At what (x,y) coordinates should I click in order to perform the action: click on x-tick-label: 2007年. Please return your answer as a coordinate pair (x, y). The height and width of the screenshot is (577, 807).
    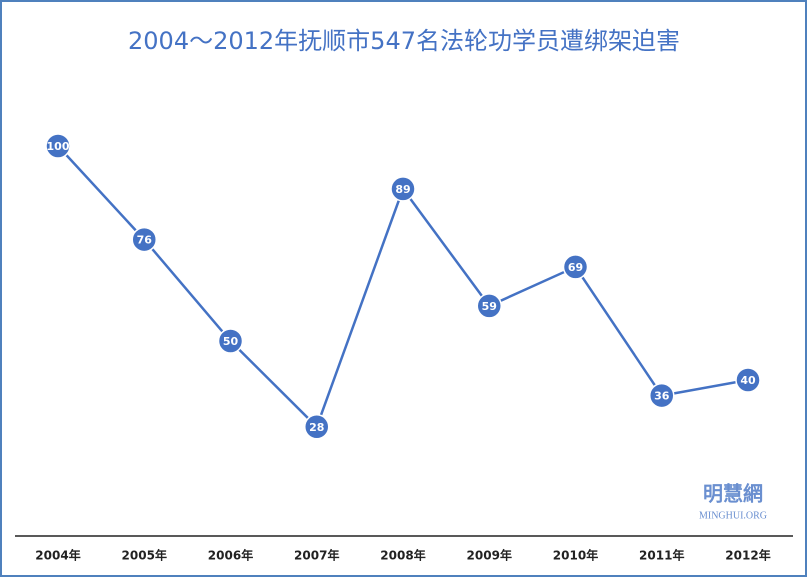
    Looking at the image, I should click on (316, 555).